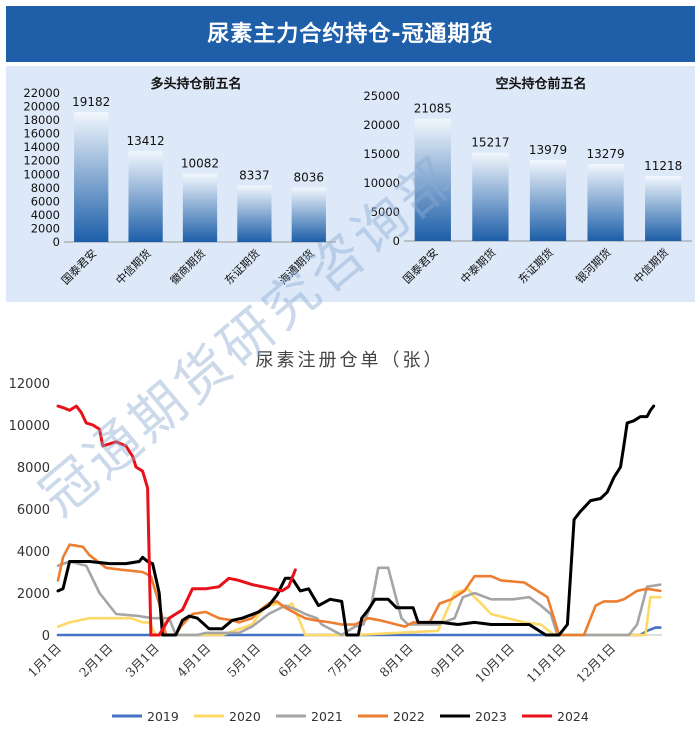 The width and height of the screenshot is (697, 732). What do you see at coordinates (45, 215) in the screenshot?
I see `long-y-tick: 4000` at bounding box center [45, 215].